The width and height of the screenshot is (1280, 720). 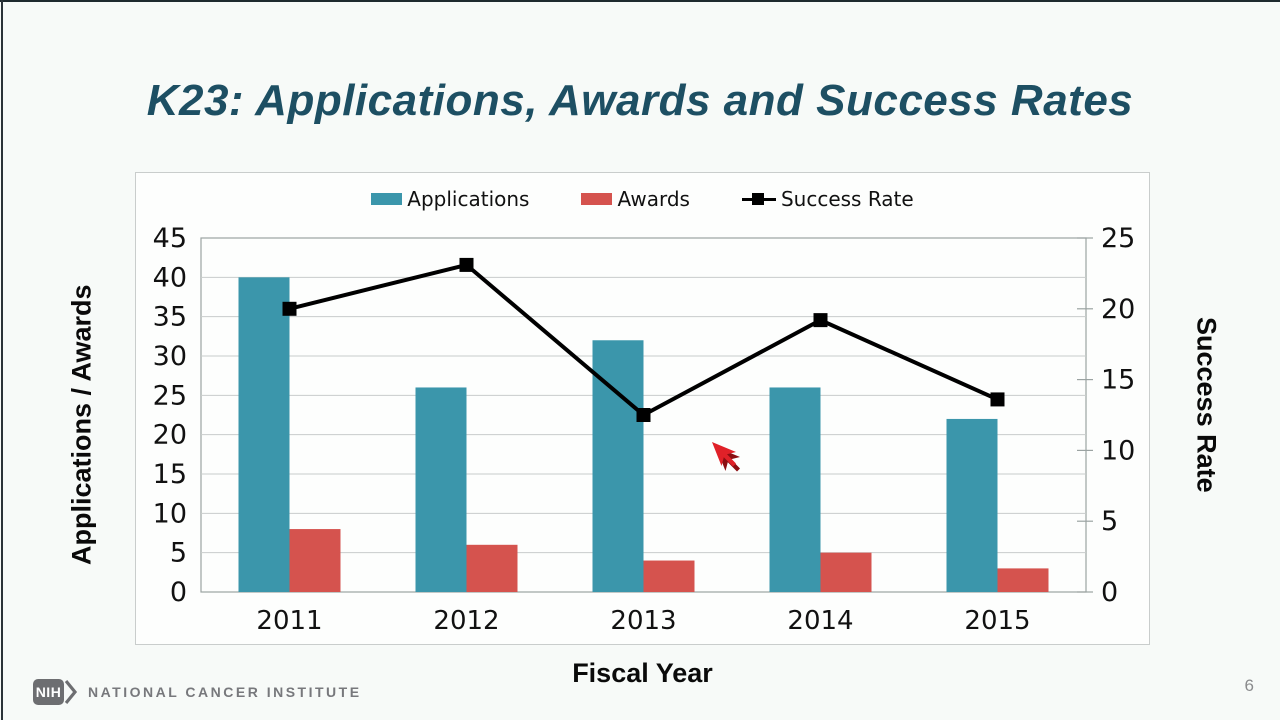 What do you see at coordinates (170, 513) in the screenshot?
I see `left-tick-label-10: 10` at bounding box center [170, 513].